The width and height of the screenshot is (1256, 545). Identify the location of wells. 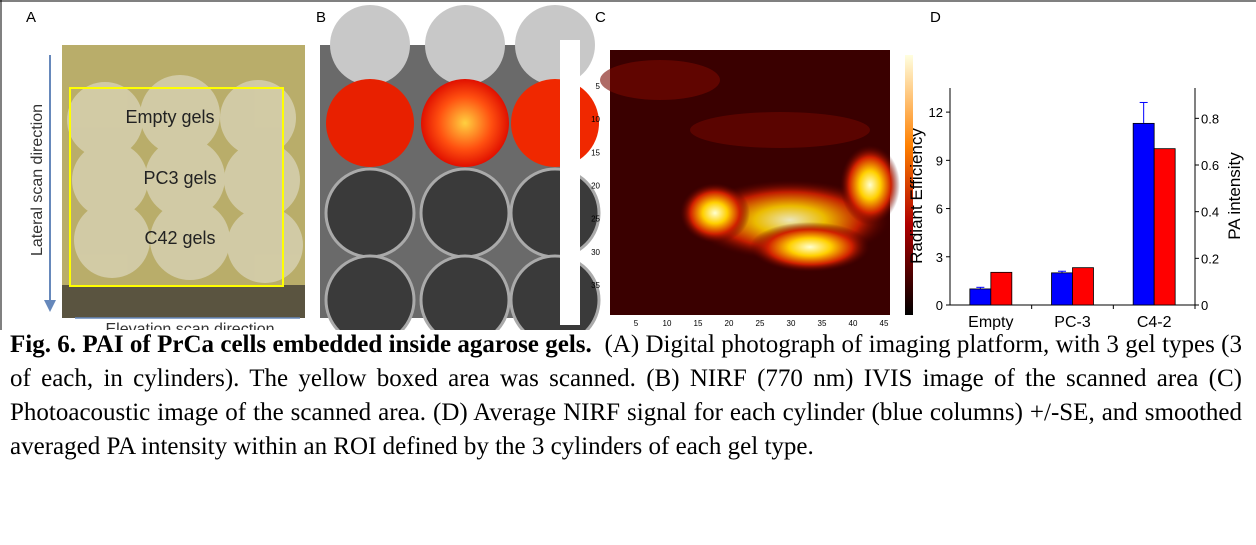
(462, 167).